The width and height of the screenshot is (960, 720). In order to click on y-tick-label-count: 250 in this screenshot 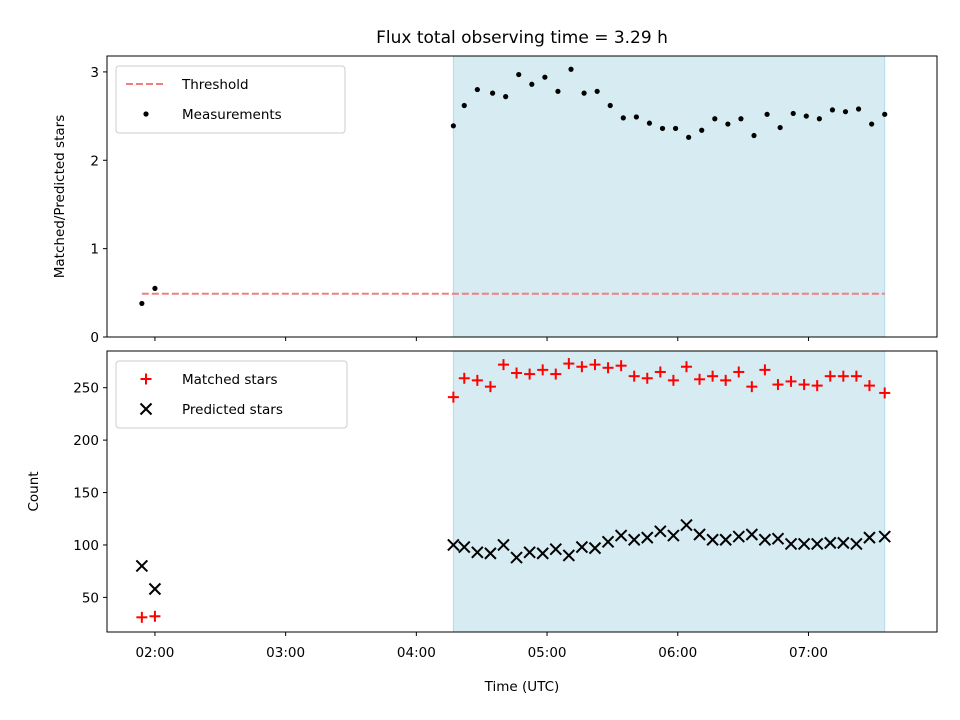, I will do `click(86, 389)`.